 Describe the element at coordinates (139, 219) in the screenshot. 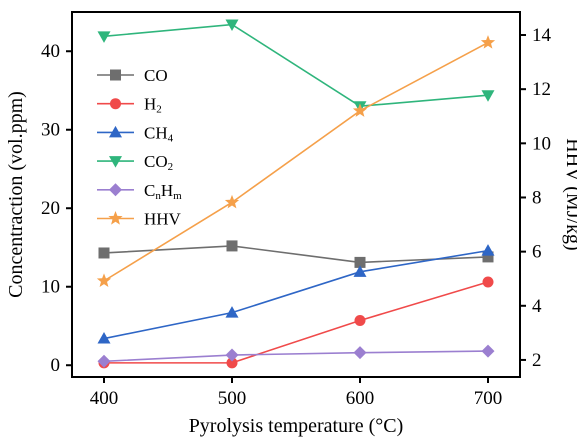

I see `legend-item-hhv: HHV` at that location.